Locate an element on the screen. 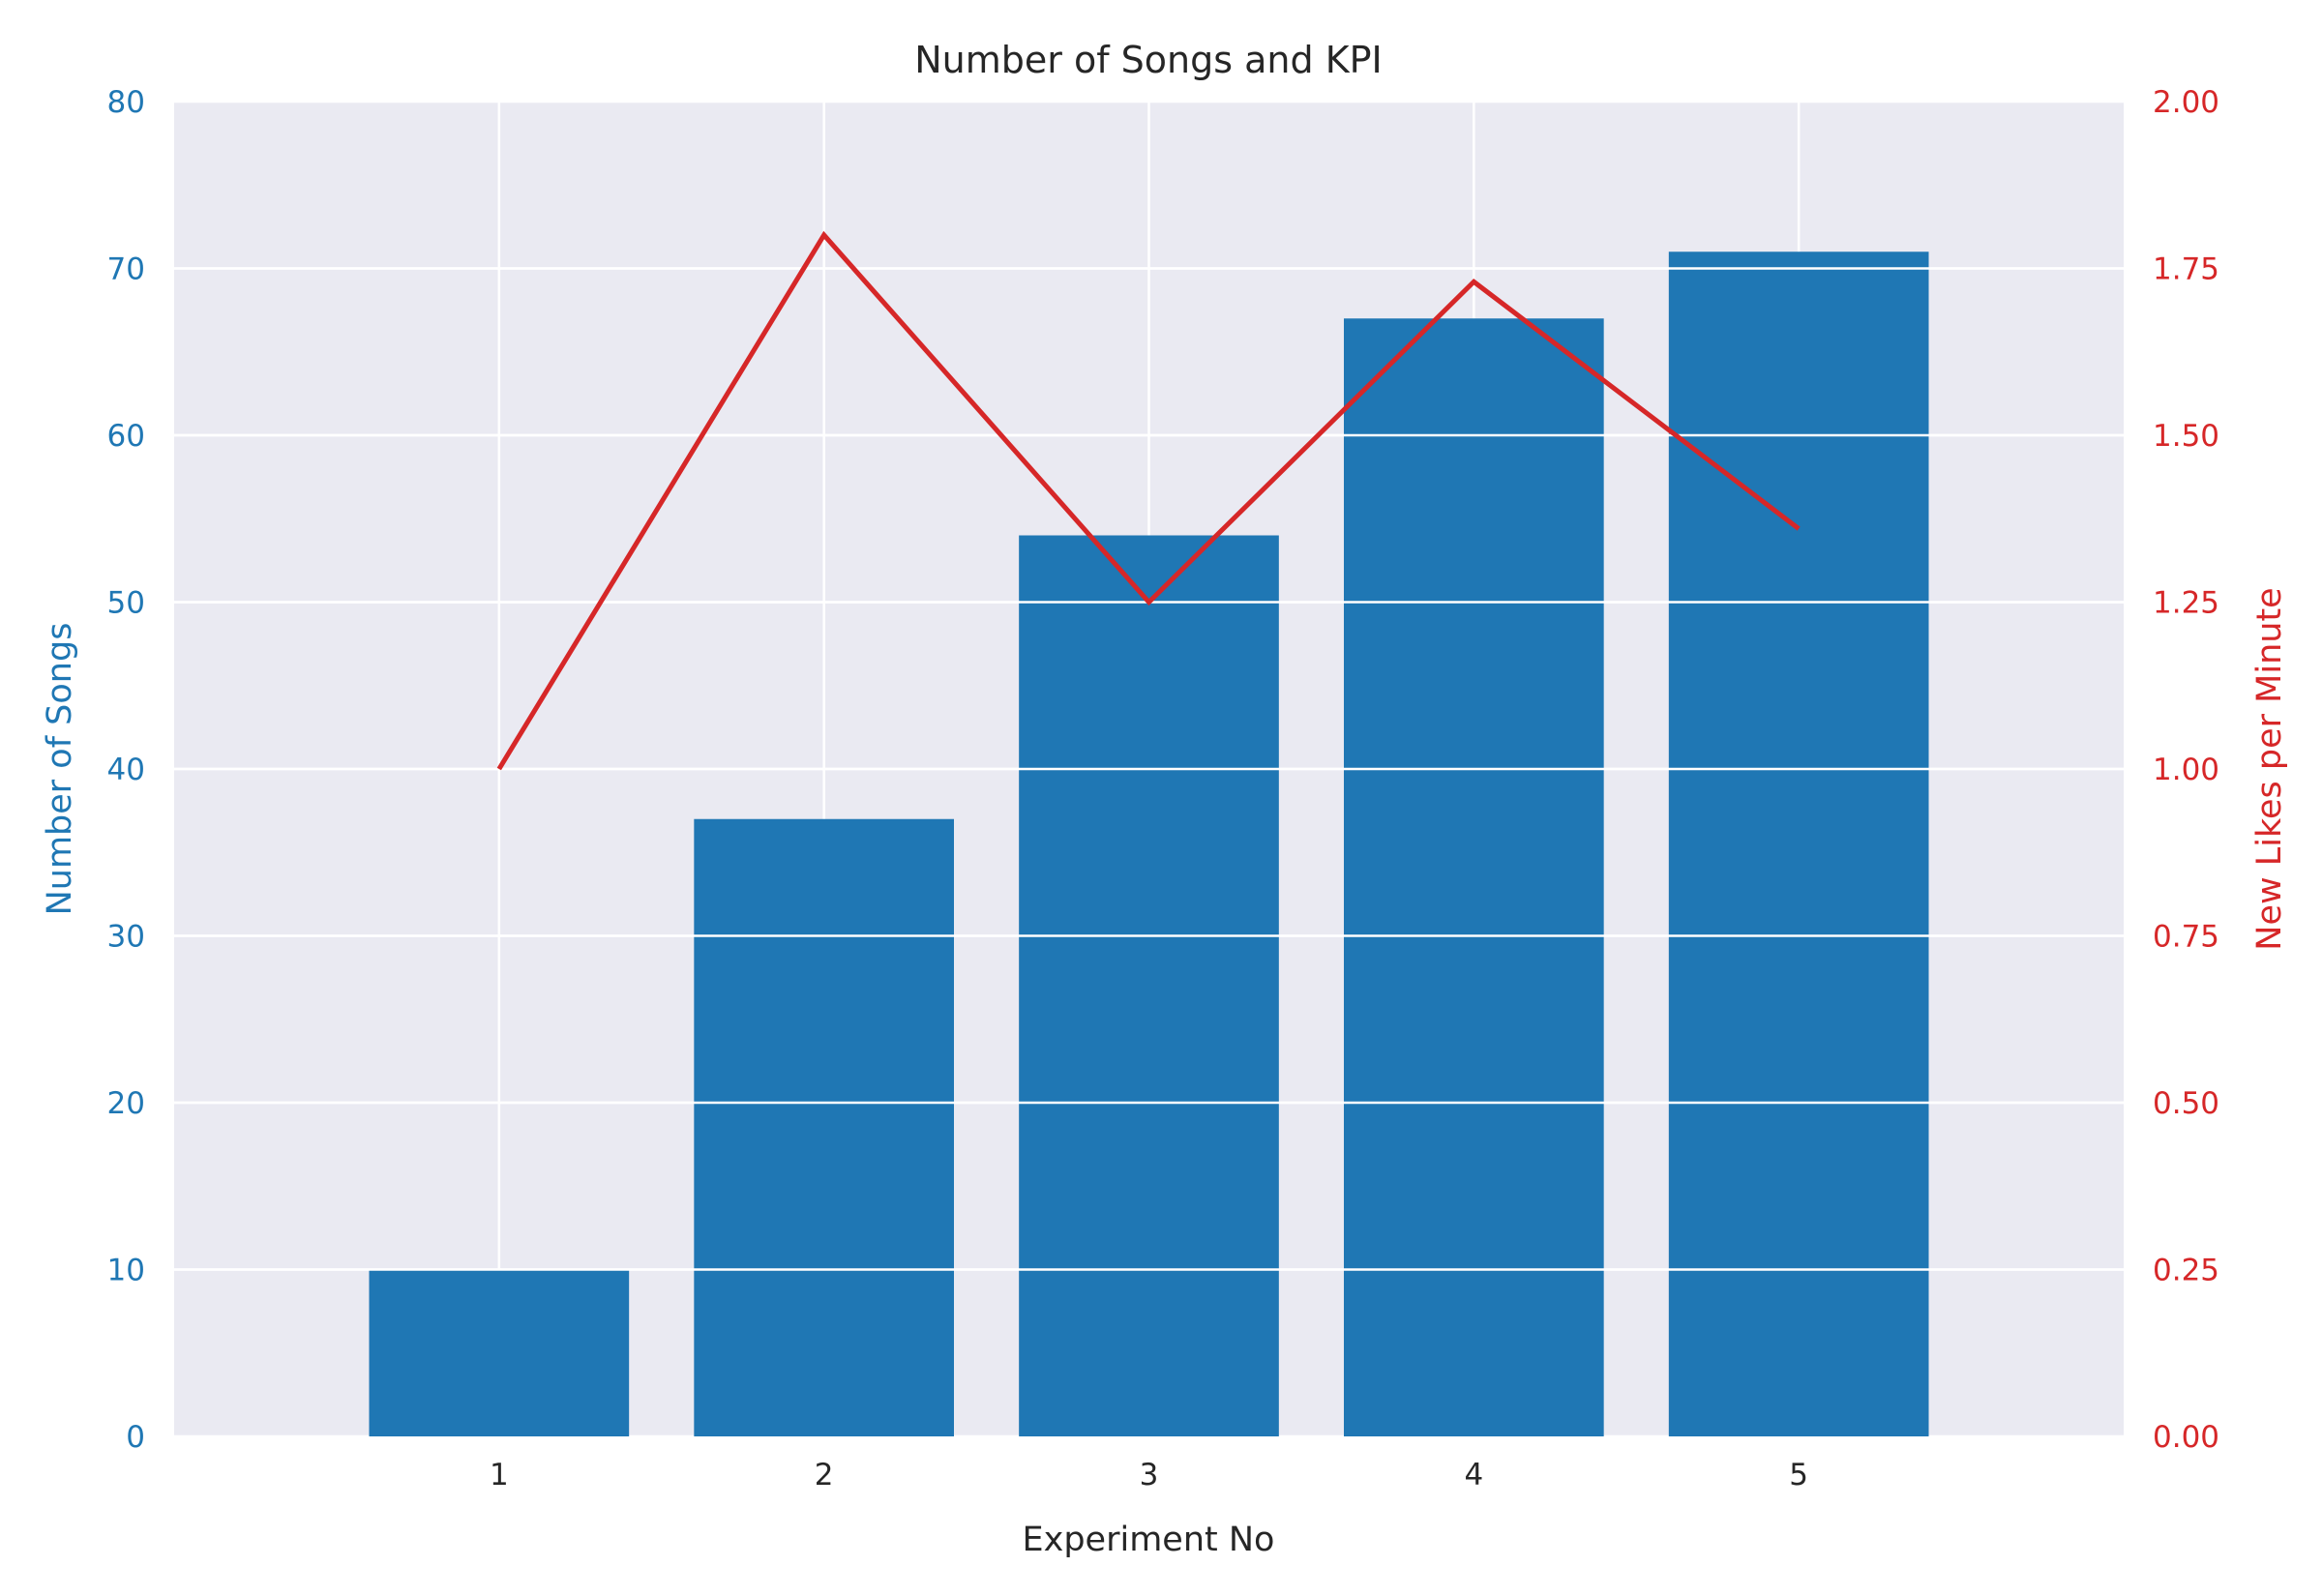 The image size is (2322, 1596). x-tick-labels: 1 2 3 4 5 is located at coordinates (1149, 1475).